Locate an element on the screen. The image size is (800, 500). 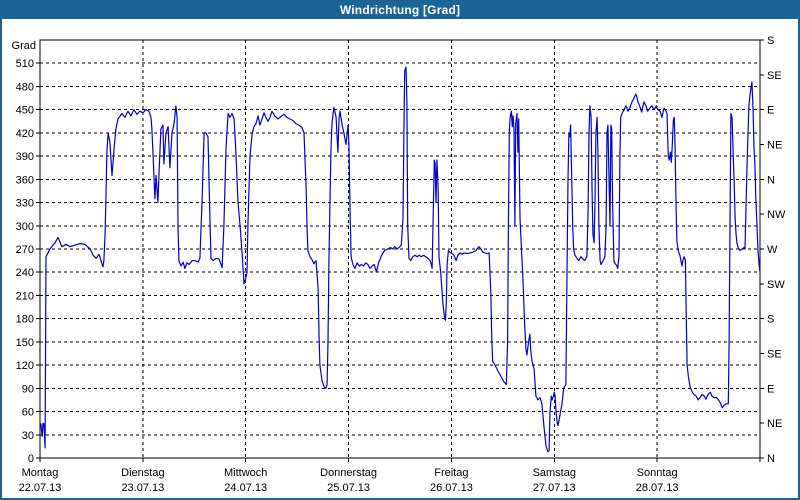
window-title: Windrichtung [Grad] is located at coordinates (400, 9).